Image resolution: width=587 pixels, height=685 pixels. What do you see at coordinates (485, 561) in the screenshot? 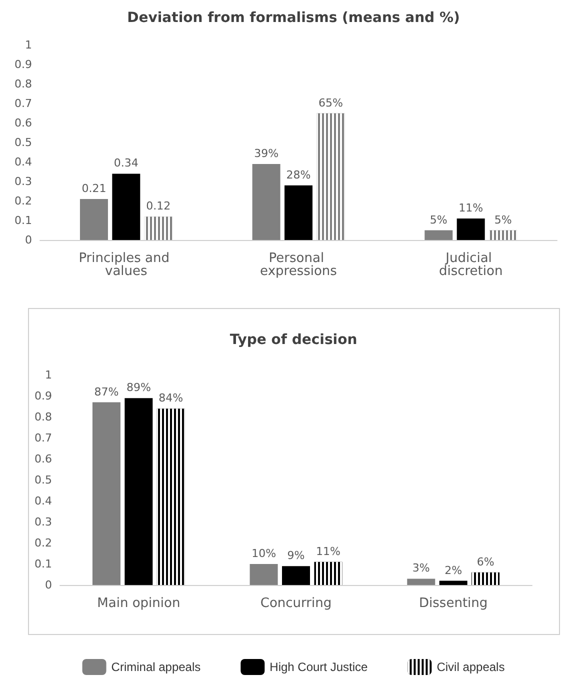
I see `data-label: 6%` at bounding box center [485, 561].